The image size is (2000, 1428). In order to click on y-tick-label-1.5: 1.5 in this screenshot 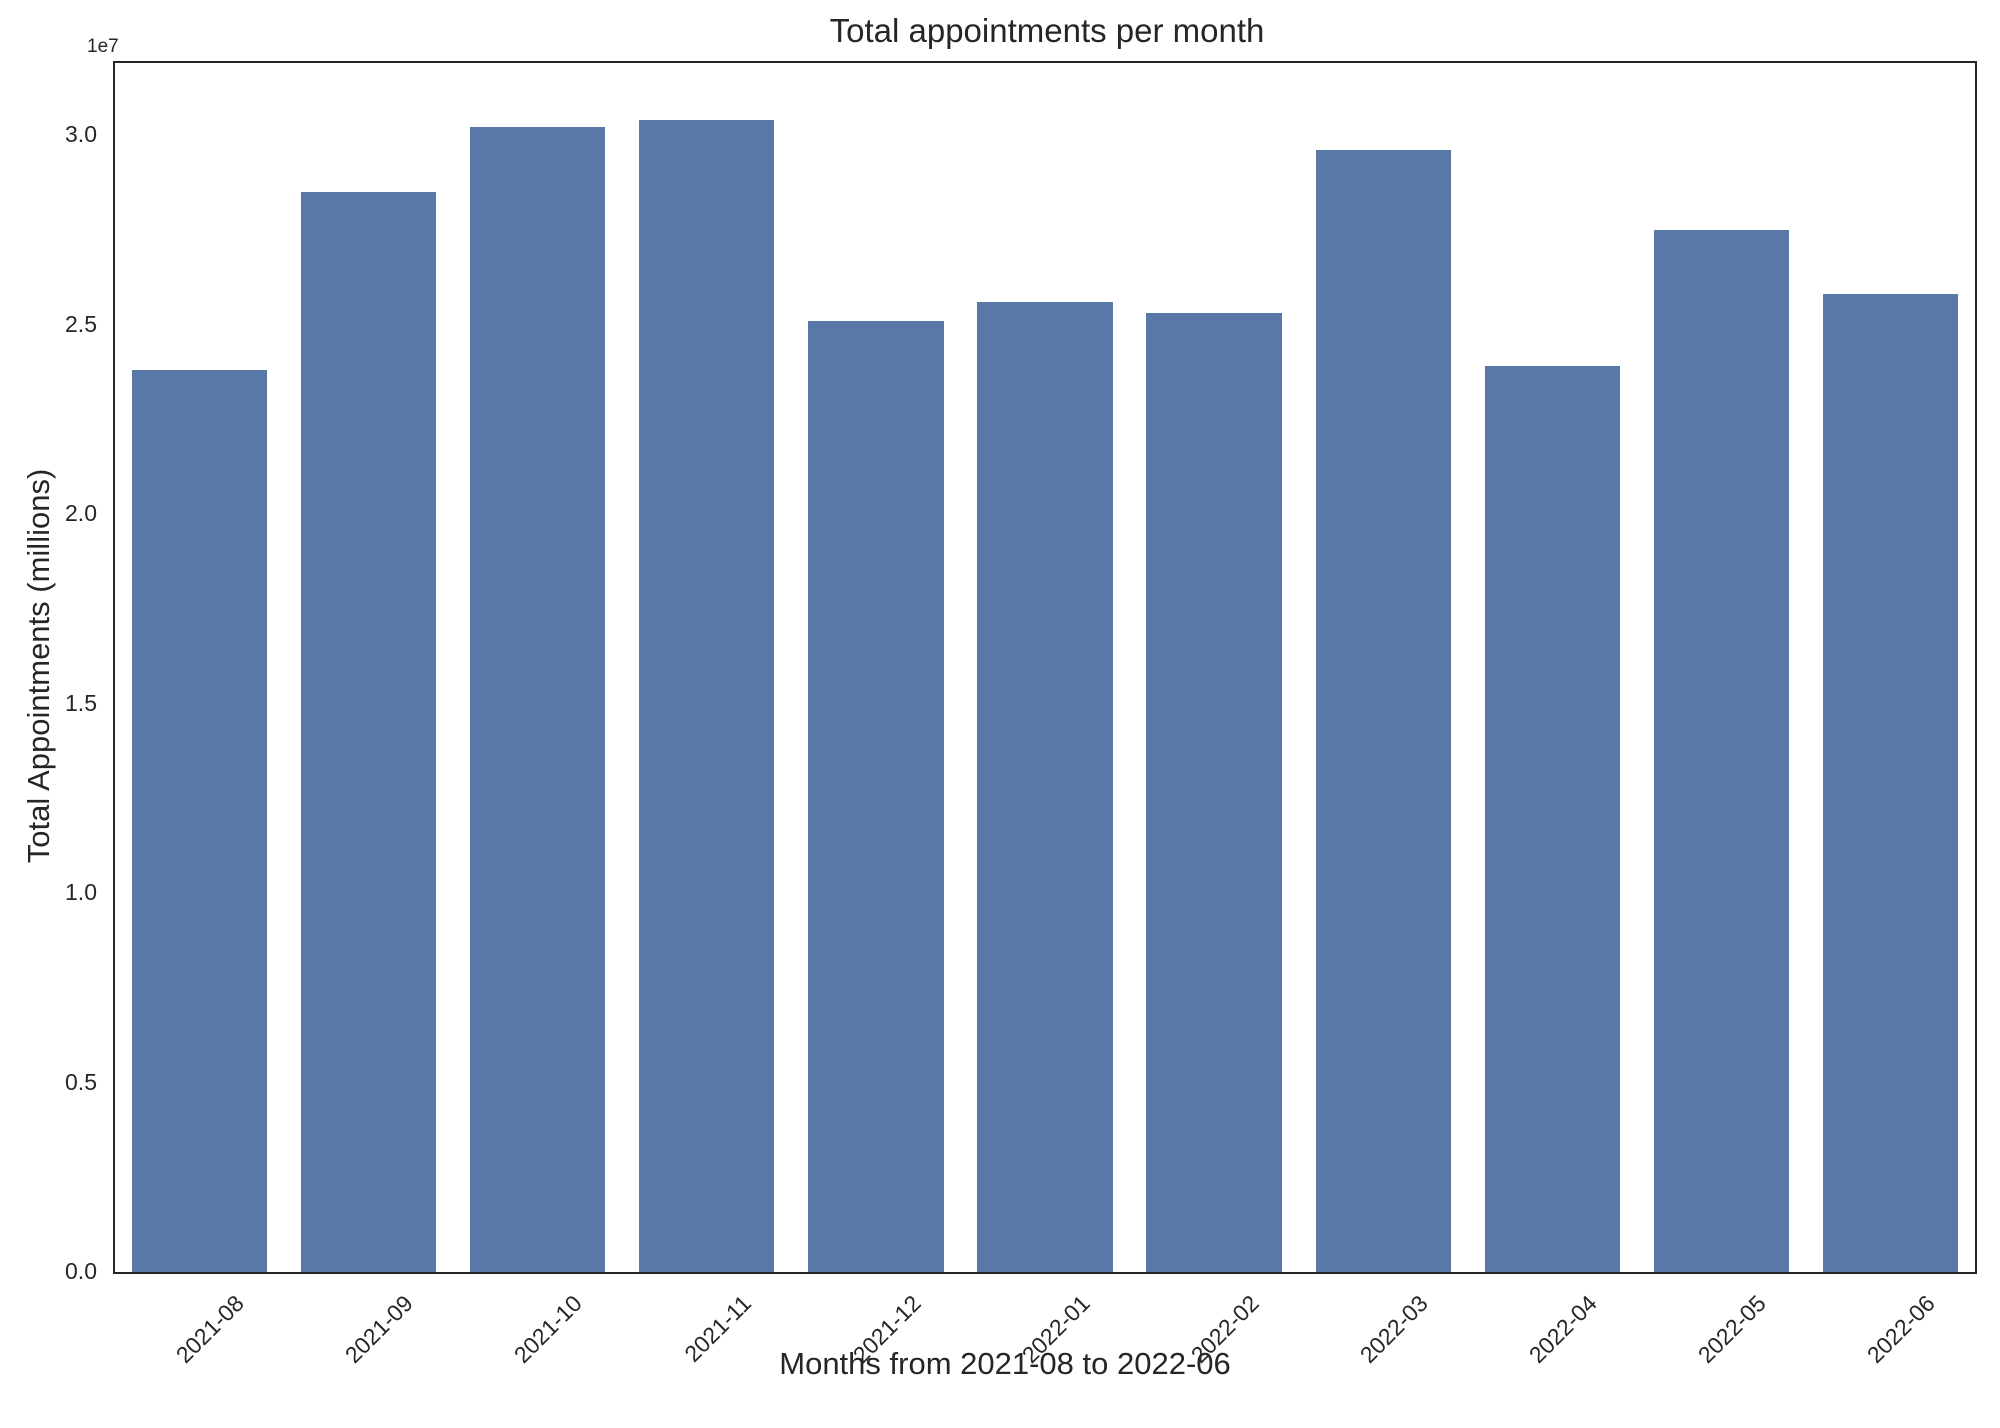, I will do `click(81, 702)`.